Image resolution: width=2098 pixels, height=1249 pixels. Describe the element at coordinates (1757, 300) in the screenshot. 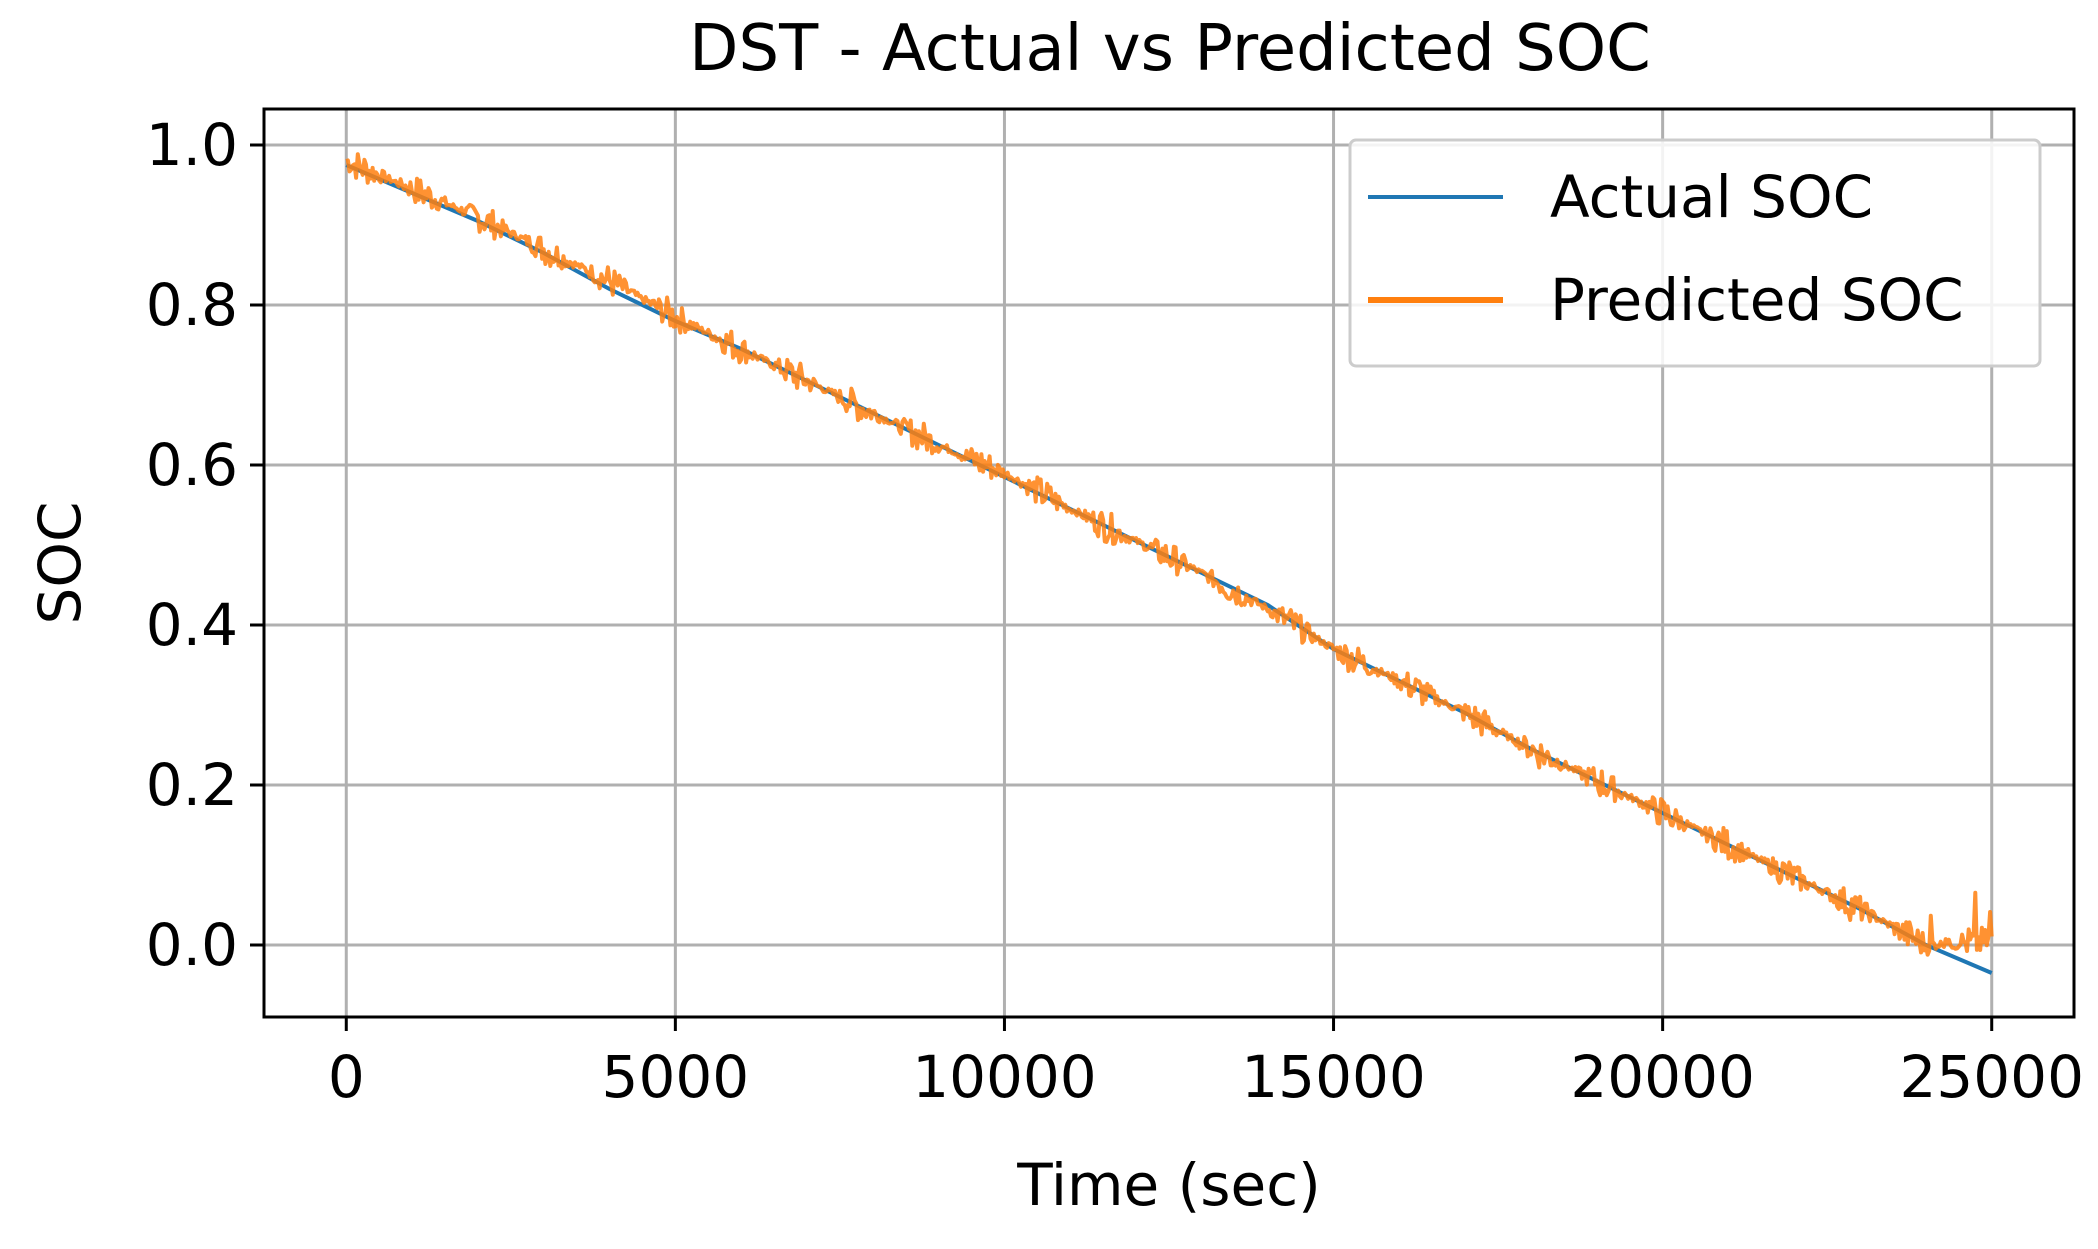

I see `legend-label-predicted-soc: Predicted SOC` at that location.